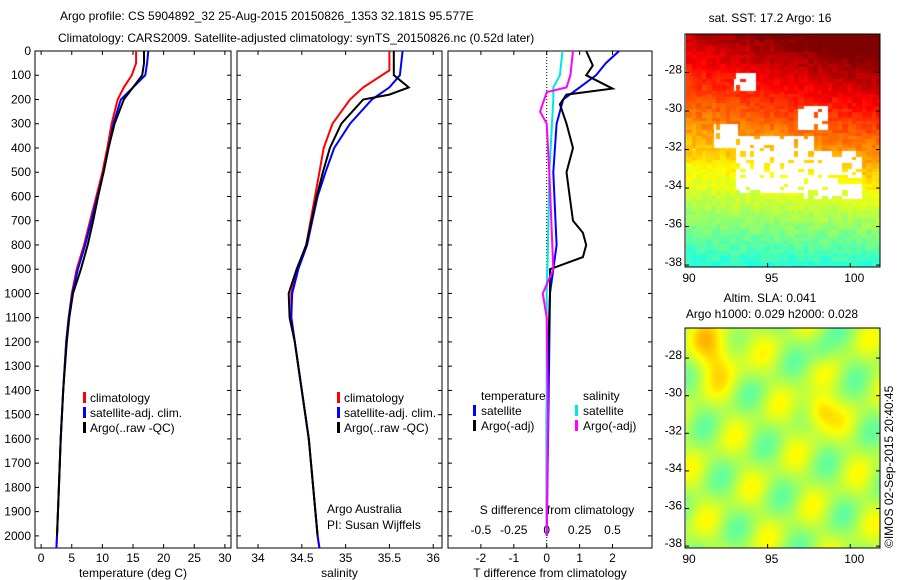 The height and width of the screenshot is (580, 900). I want to click on map-frame-sst_map, so click(782, 150).